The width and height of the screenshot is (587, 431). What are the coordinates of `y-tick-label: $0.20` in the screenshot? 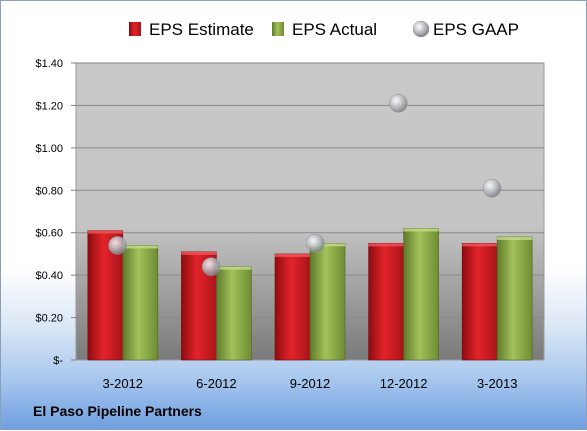 It's located at (49, 319).